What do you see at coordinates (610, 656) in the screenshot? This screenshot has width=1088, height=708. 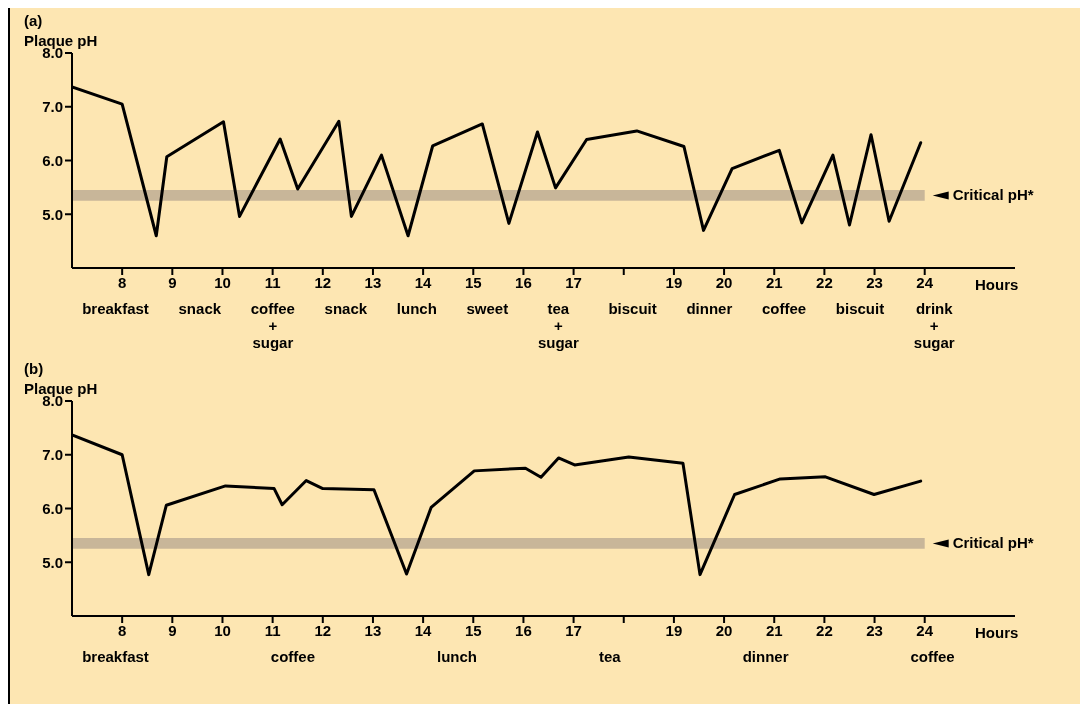 I see `text: tea` at bounding box center [610, 656].